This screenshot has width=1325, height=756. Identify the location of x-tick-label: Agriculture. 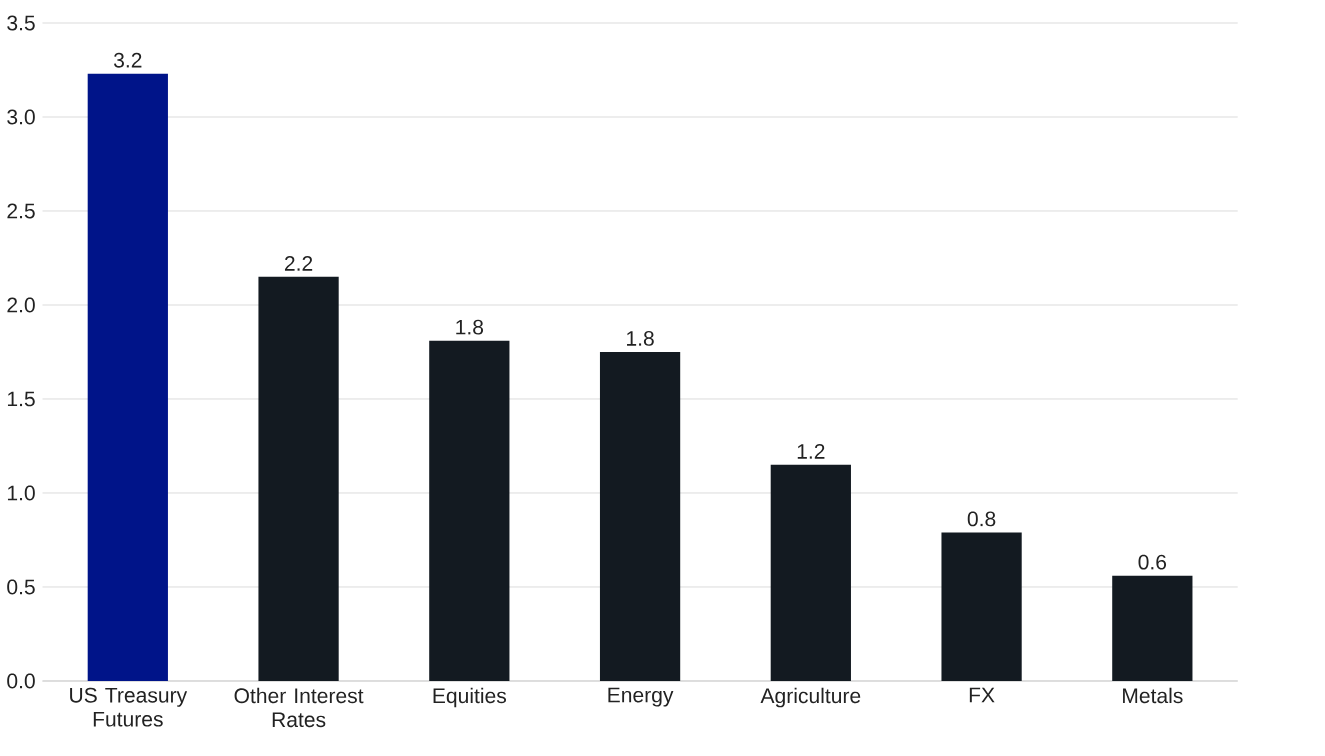
(810, 697).